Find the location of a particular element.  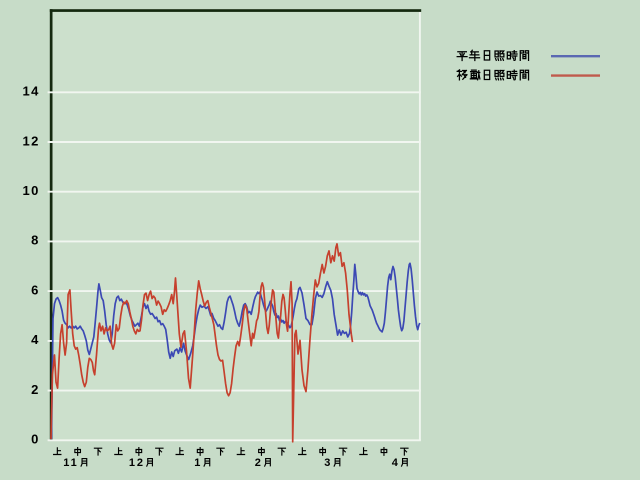

svg-text: 8 is located at coordinates (35, 240).